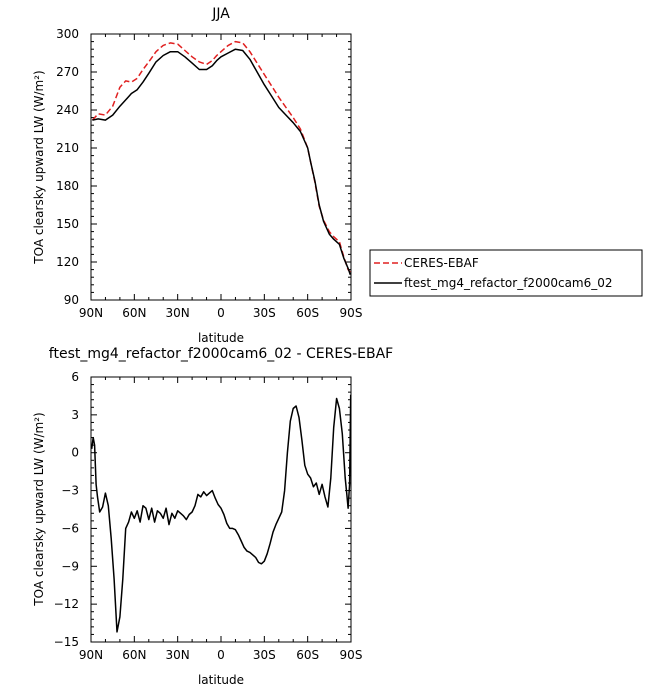 The height and width of the screenshot is (690, 648). What do you see at coordinates (75, 415) in the screenshot?
I see `bottom-ytick-label: 3` at bounding box center [75, 415].